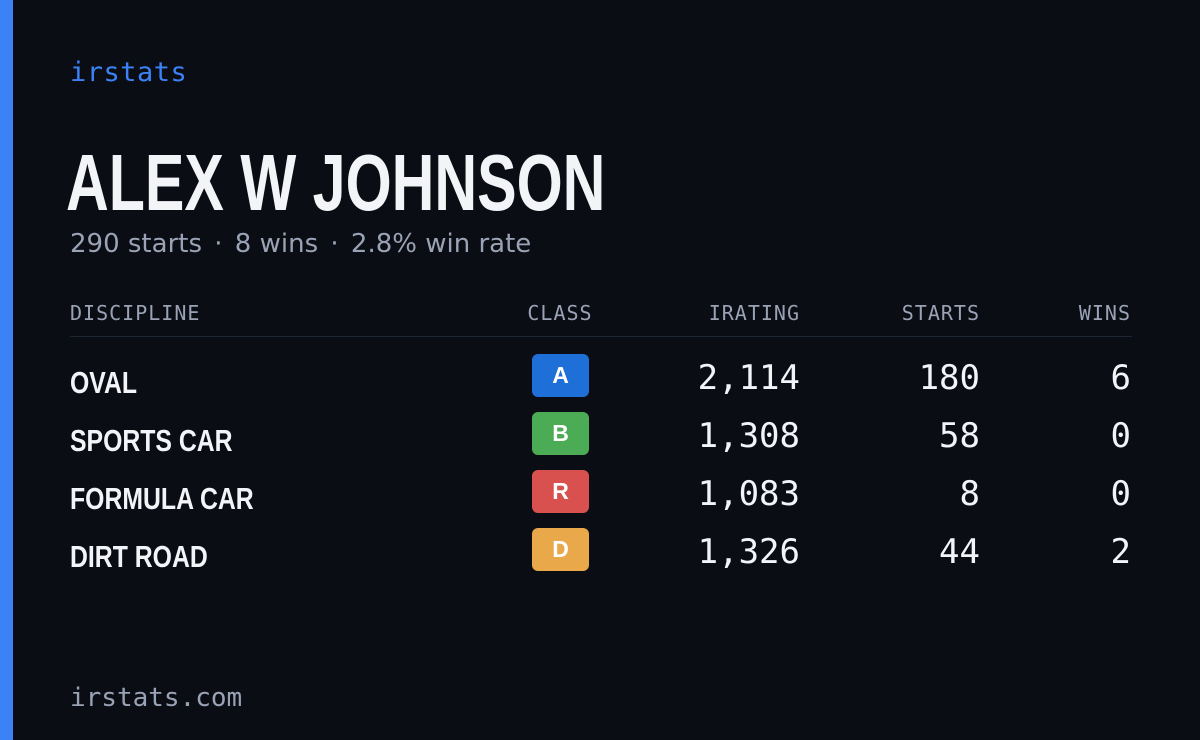  I want to click on discipline-name: OVAL, so click(104, 382).